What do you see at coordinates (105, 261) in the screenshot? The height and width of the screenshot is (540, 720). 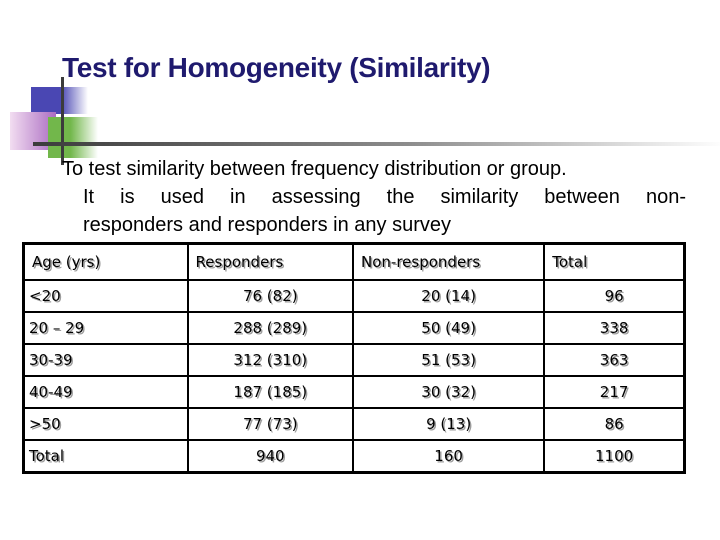 I see `header-age: Age (yrs)` at bounding box center [105, 261].